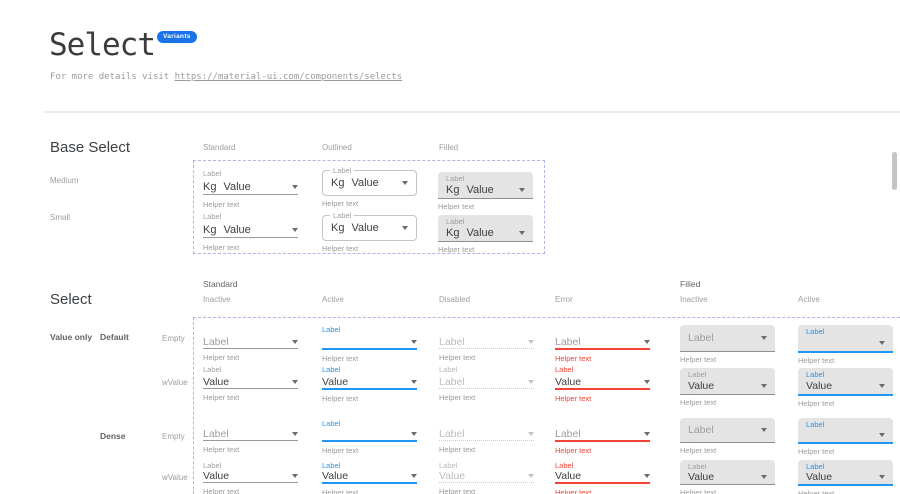 This screenshot has width=900, height=494. I want to click on select-filled-active-empty: Label Helper text, so click(845, 345).